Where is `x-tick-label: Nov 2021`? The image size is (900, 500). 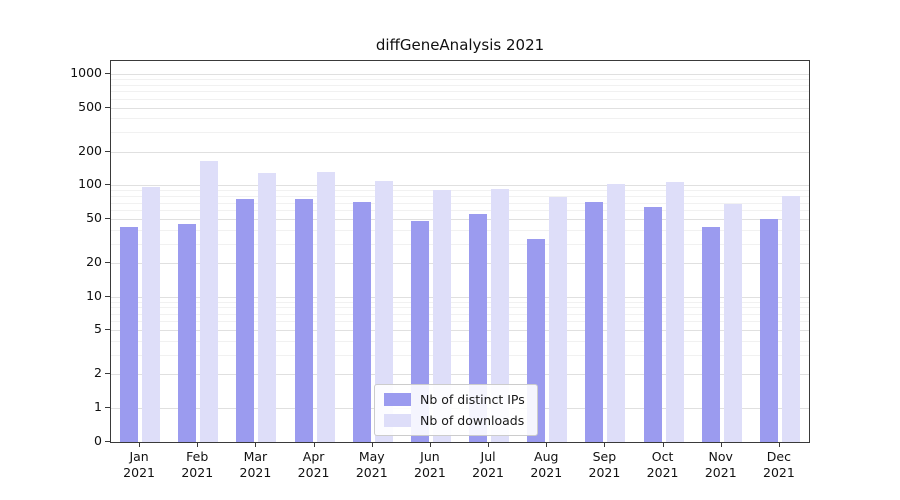 x-tick-label: Nov 2021 is located at coordinates (720, 465).